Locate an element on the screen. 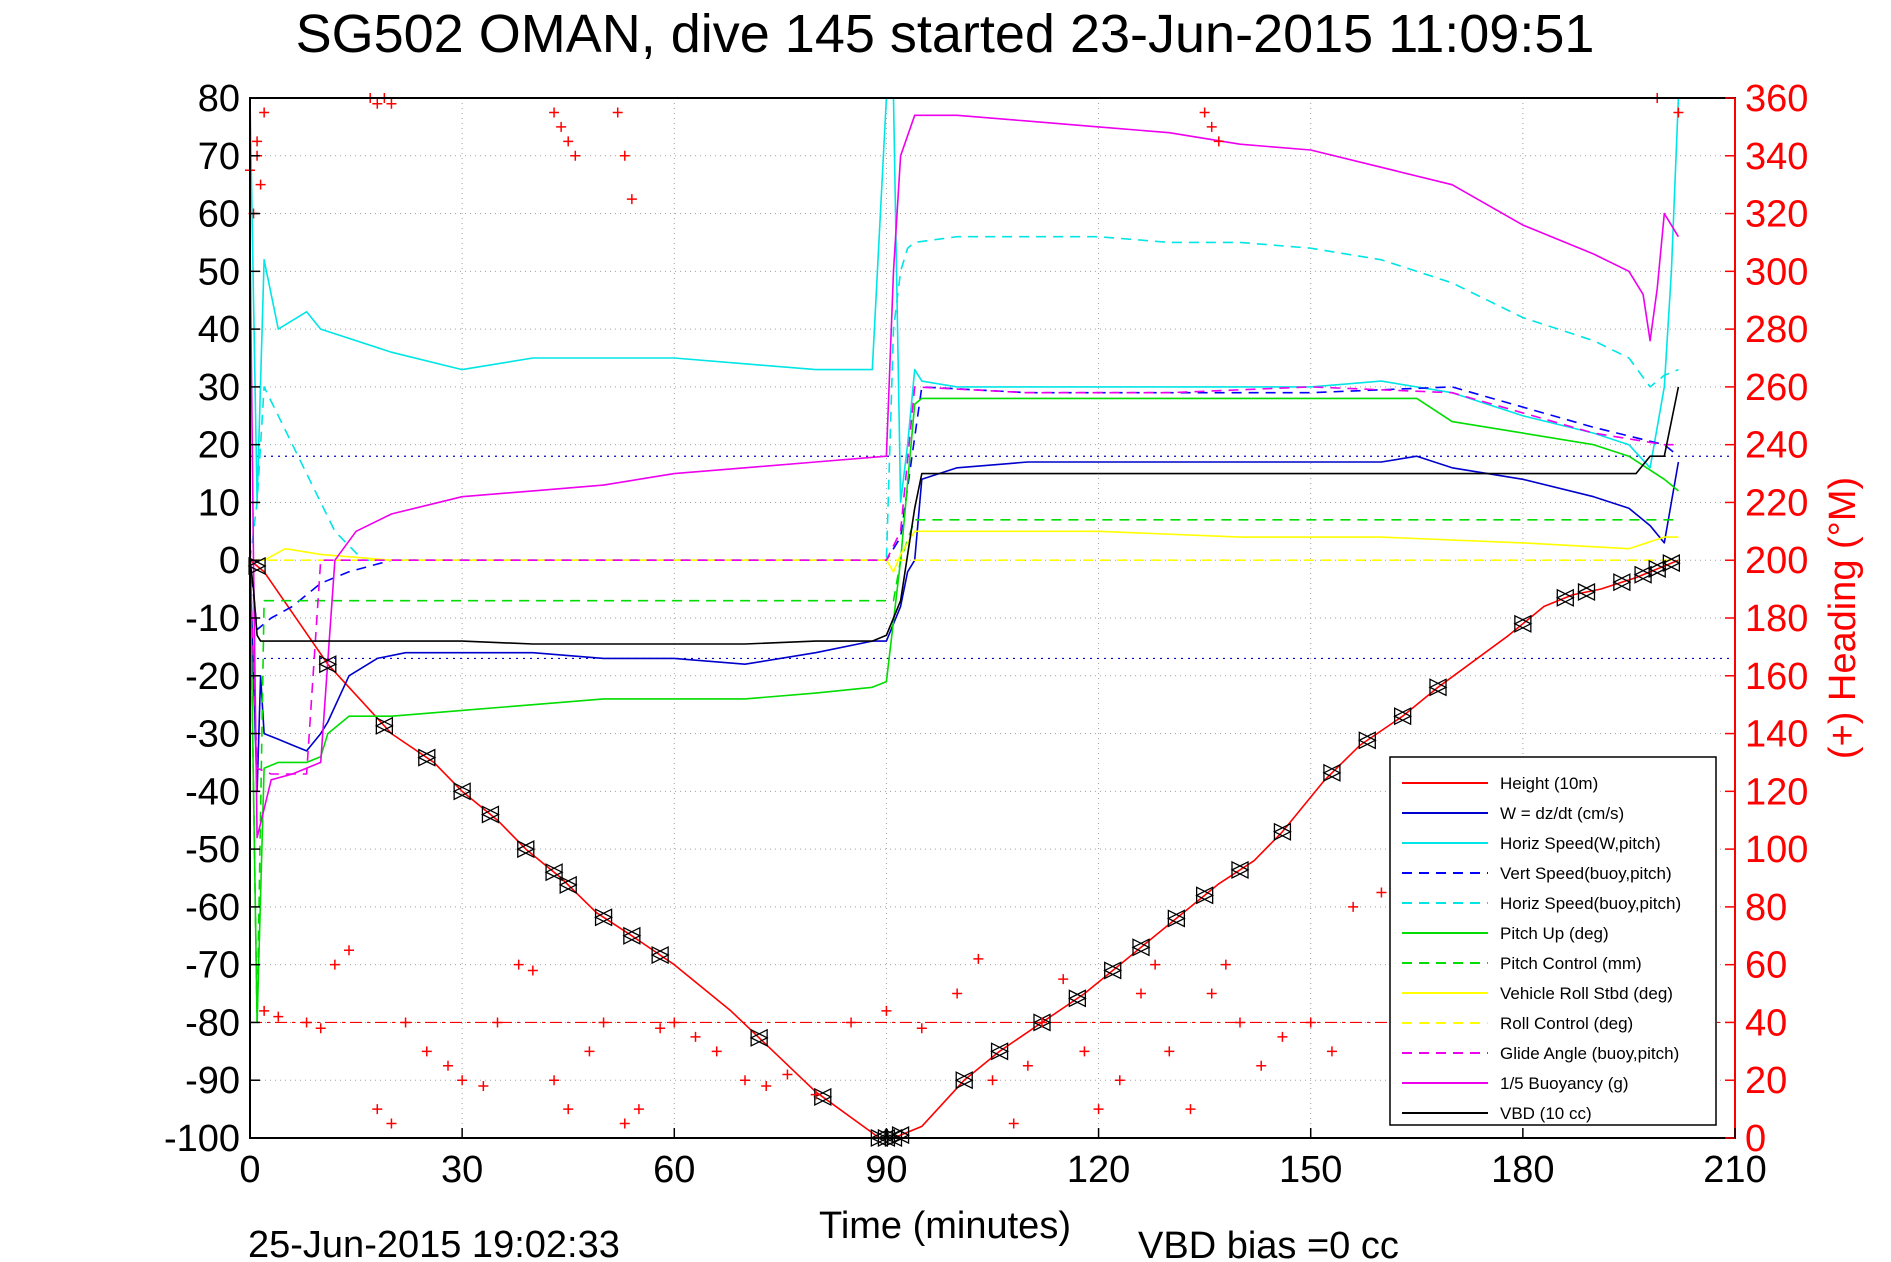 The image size is (1891, 1262). left-tick-label: 20 is located at coordinates (219, 446).